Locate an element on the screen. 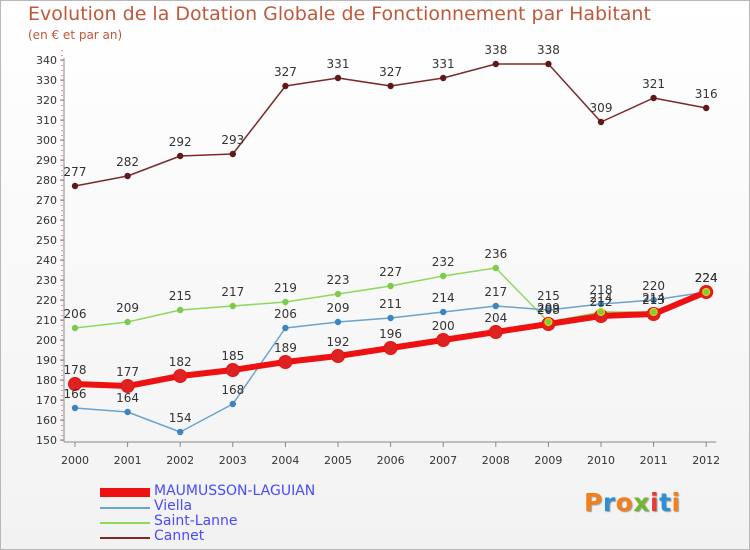 This screenshot has height=550, width=750. data-label: 208 is located at coordinates (548, 310).